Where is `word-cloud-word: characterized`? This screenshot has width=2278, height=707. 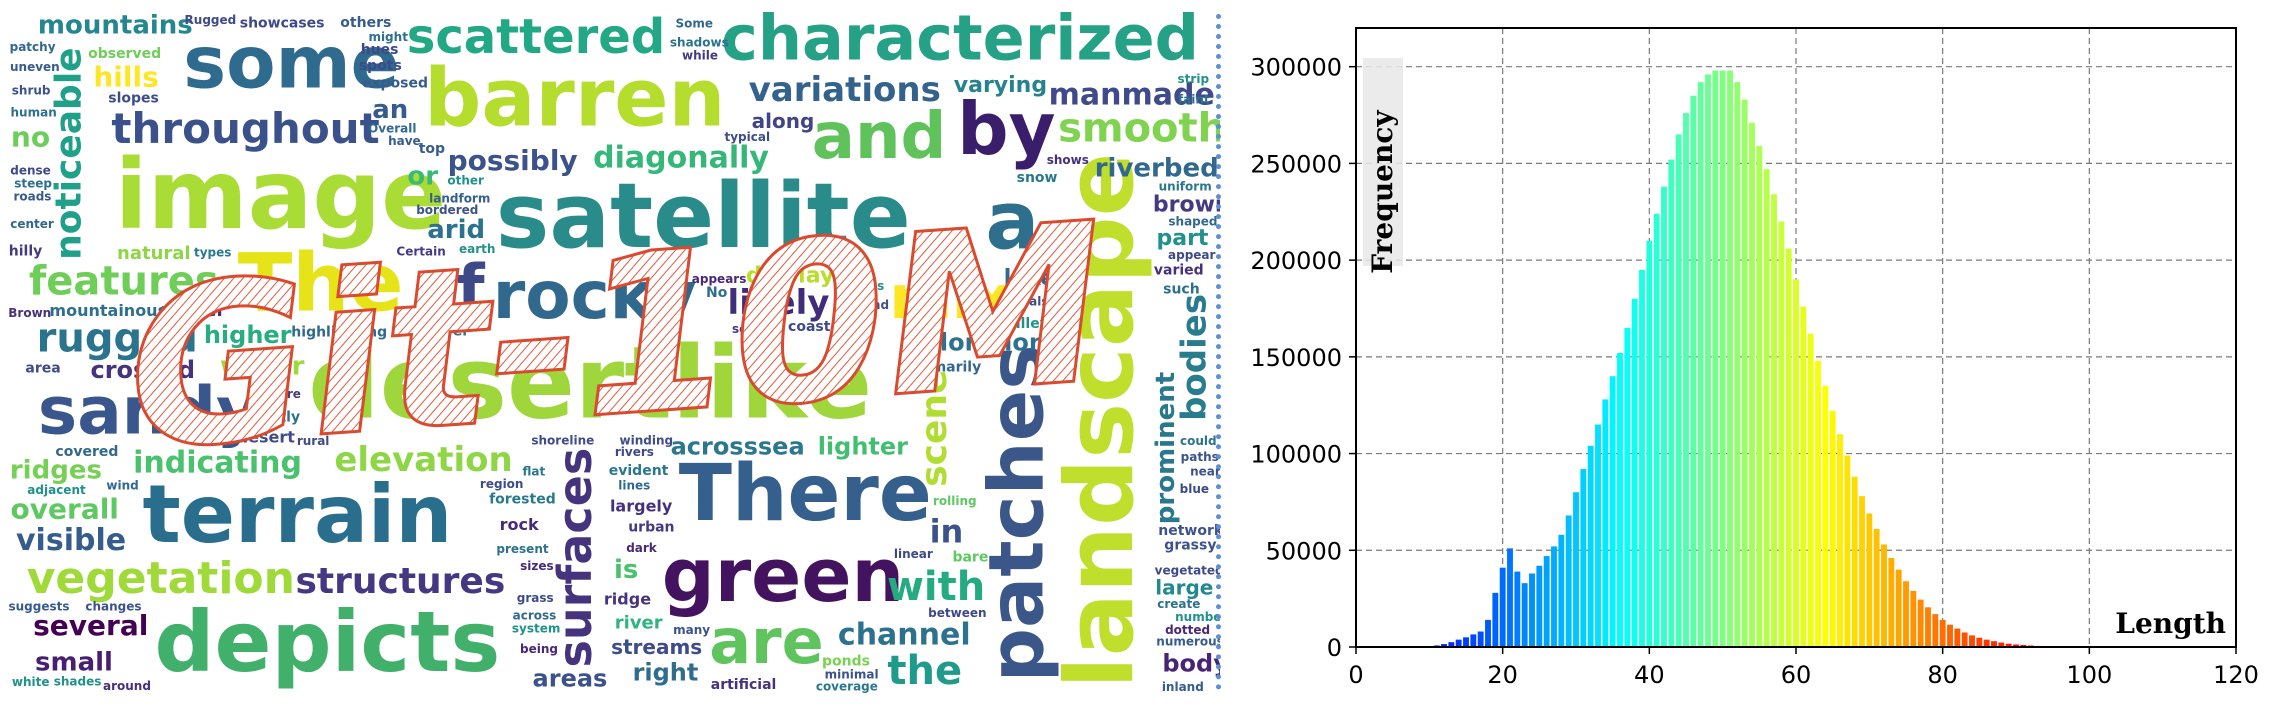 word-cloud-word: characterized is located at coordinates (960, 41).